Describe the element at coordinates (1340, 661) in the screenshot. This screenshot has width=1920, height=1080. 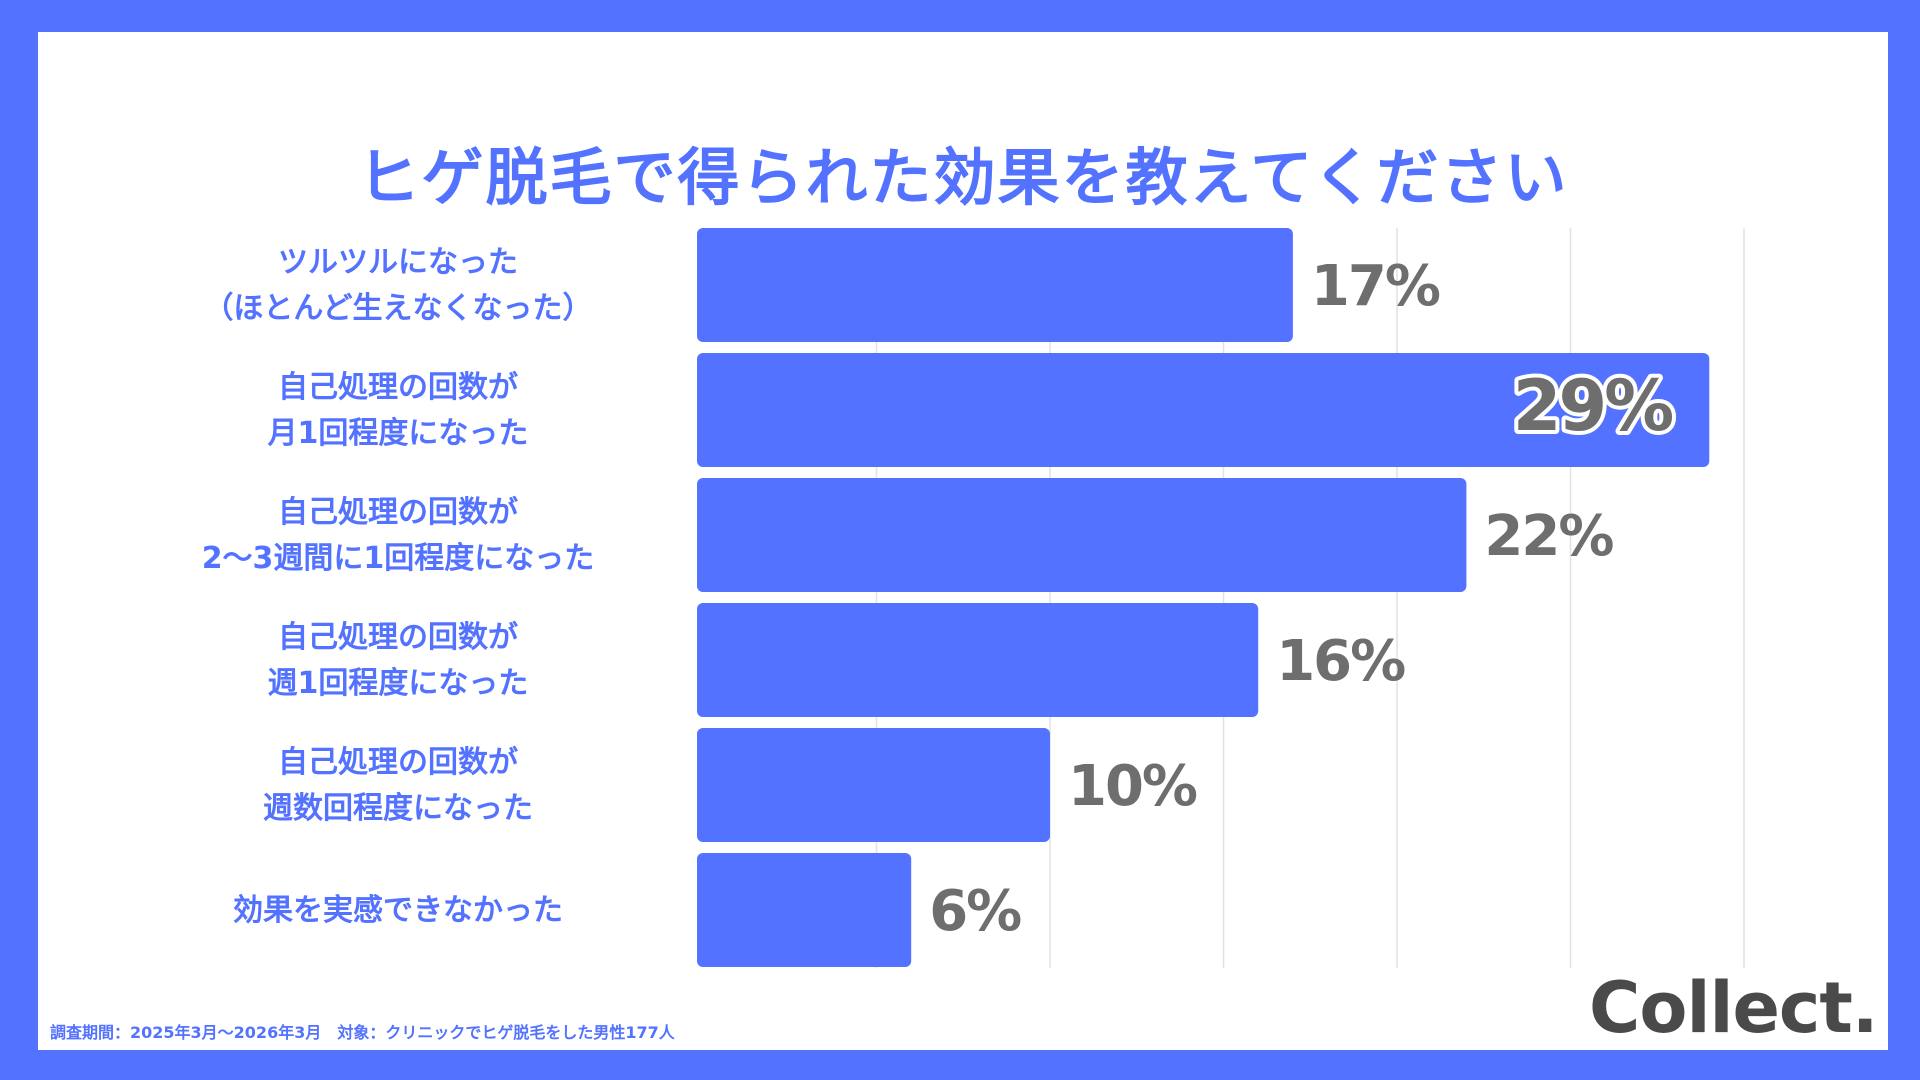
I see `value-label: 16%` at that location.